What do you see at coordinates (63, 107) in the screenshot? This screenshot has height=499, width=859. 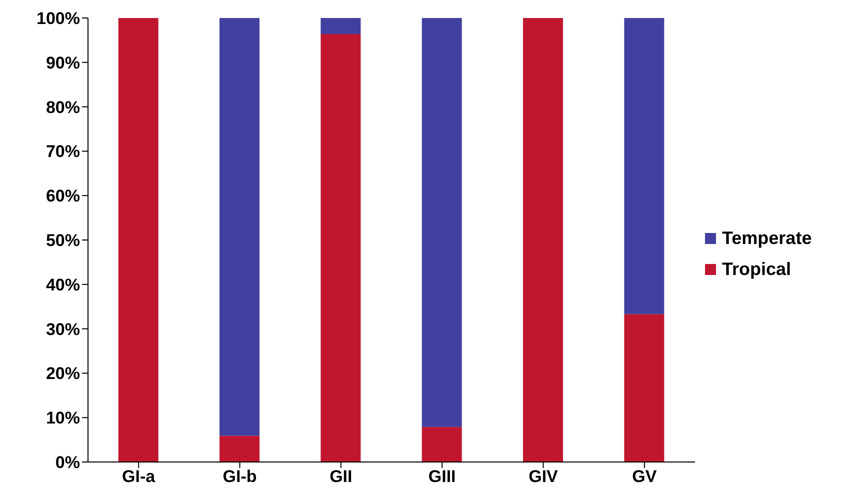 I see `y-tick-label: 80%` at bounding box center [63, 107].